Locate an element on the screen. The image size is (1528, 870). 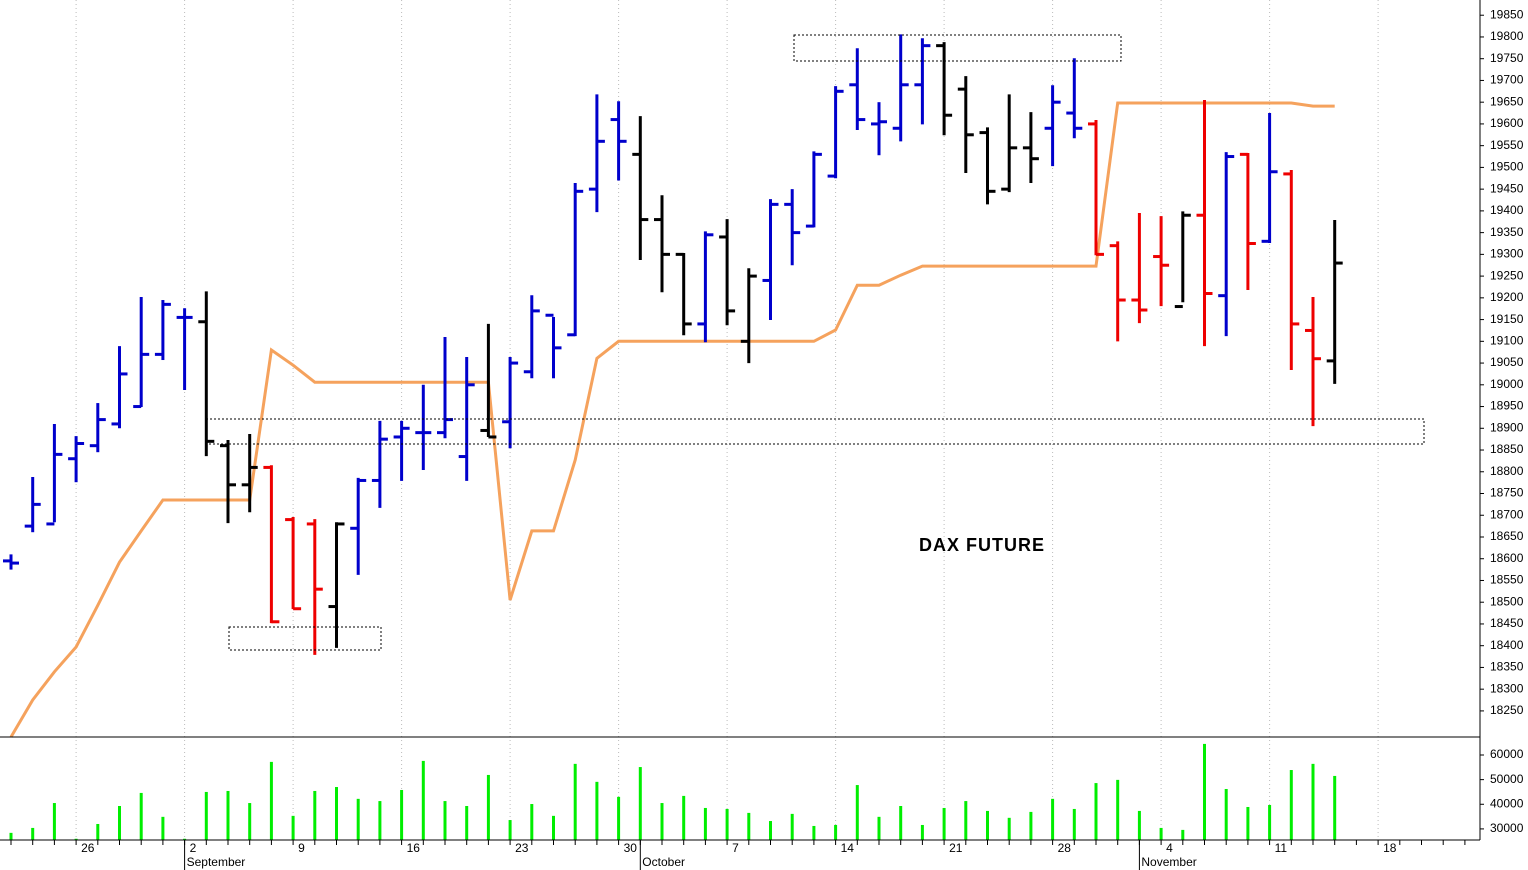
y-tick-label: 18500 is located at coordinates (1507, 601).